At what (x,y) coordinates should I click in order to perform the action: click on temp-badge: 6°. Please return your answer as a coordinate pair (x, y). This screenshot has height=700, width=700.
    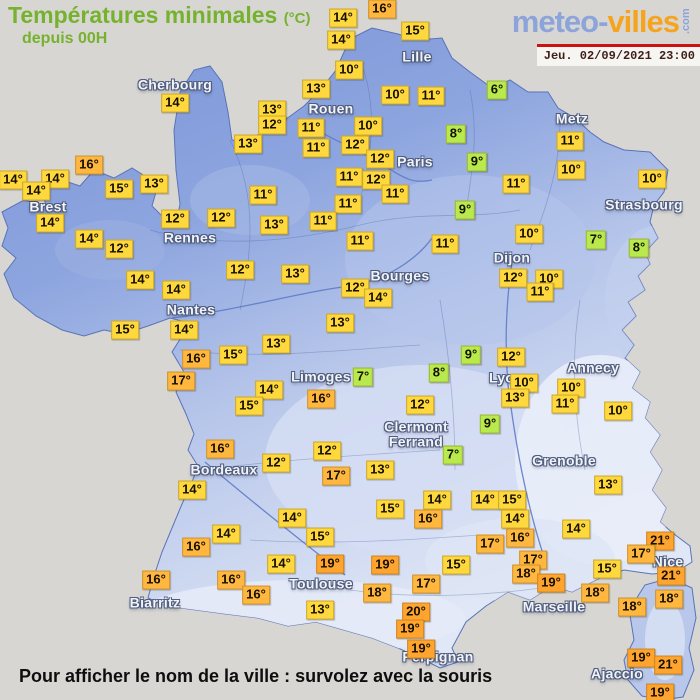
    Looking at the image, I should click on (497, 90).